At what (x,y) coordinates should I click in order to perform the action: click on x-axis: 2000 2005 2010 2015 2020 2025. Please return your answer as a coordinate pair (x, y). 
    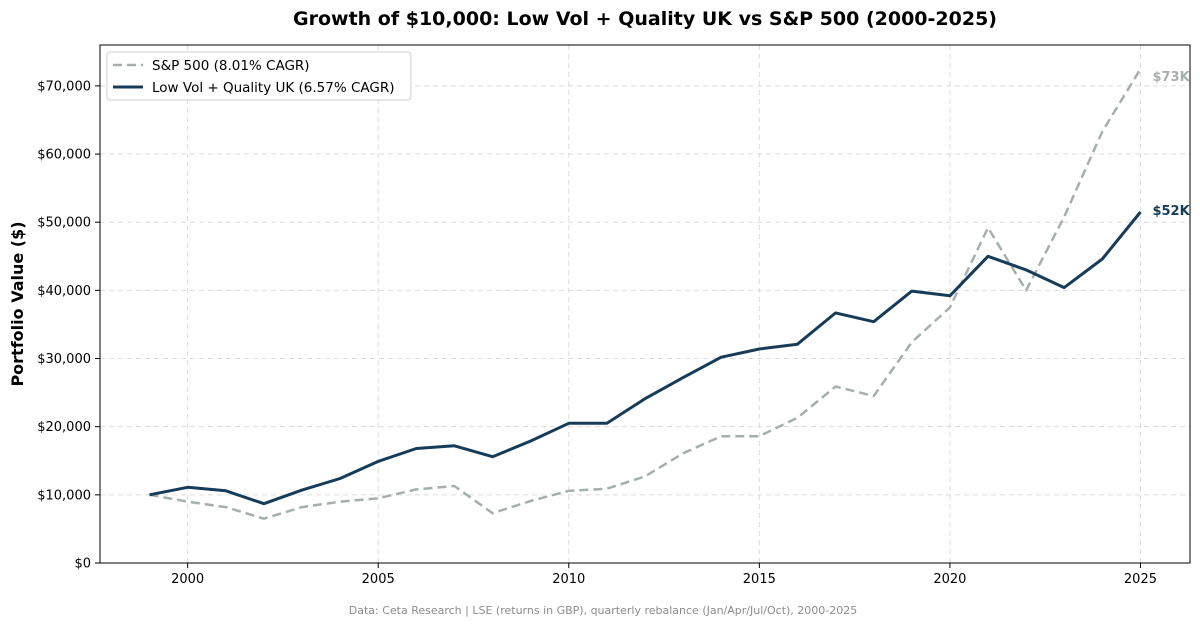
    Looking at the image, I should click on (664, 575).